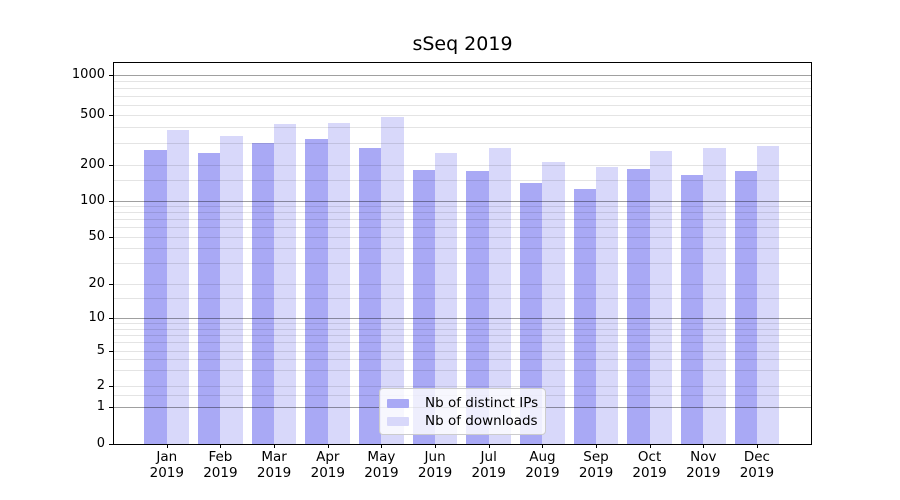  What do you see at coordinates (553, 303) in the screenshot?
I see `bar-downloads-aug` at bounding box center [553, 303].